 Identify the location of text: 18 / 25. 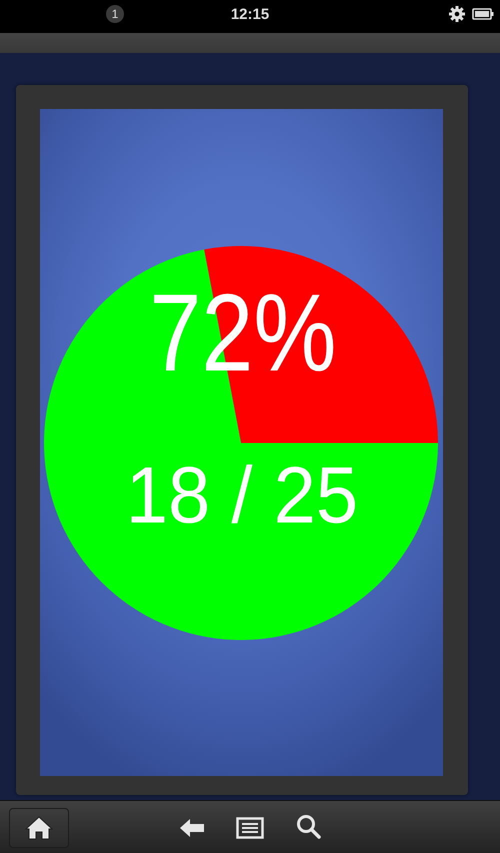
(242, 495).